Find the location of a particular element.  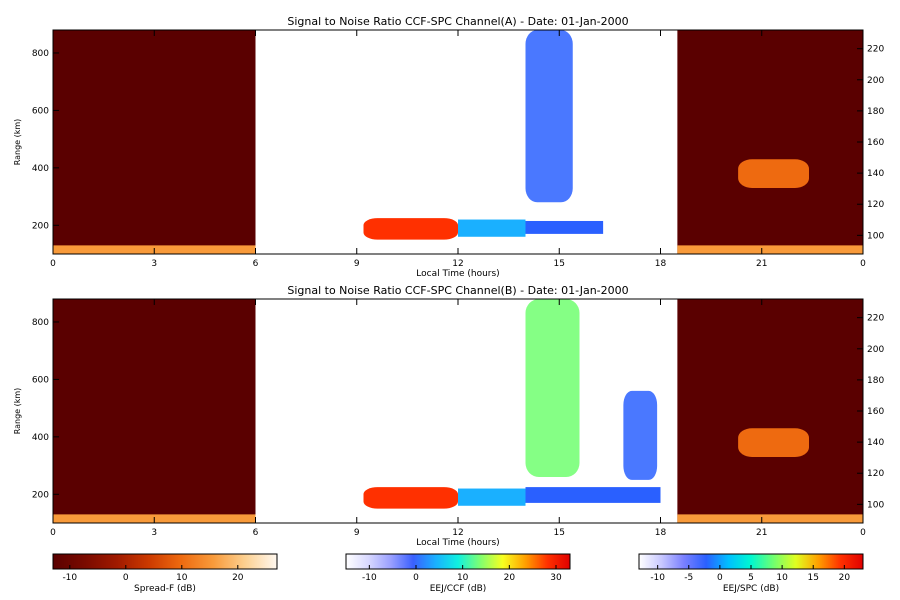

colorbar-label: EEJ/CCF (dB) is located at coordinates (458, 589).